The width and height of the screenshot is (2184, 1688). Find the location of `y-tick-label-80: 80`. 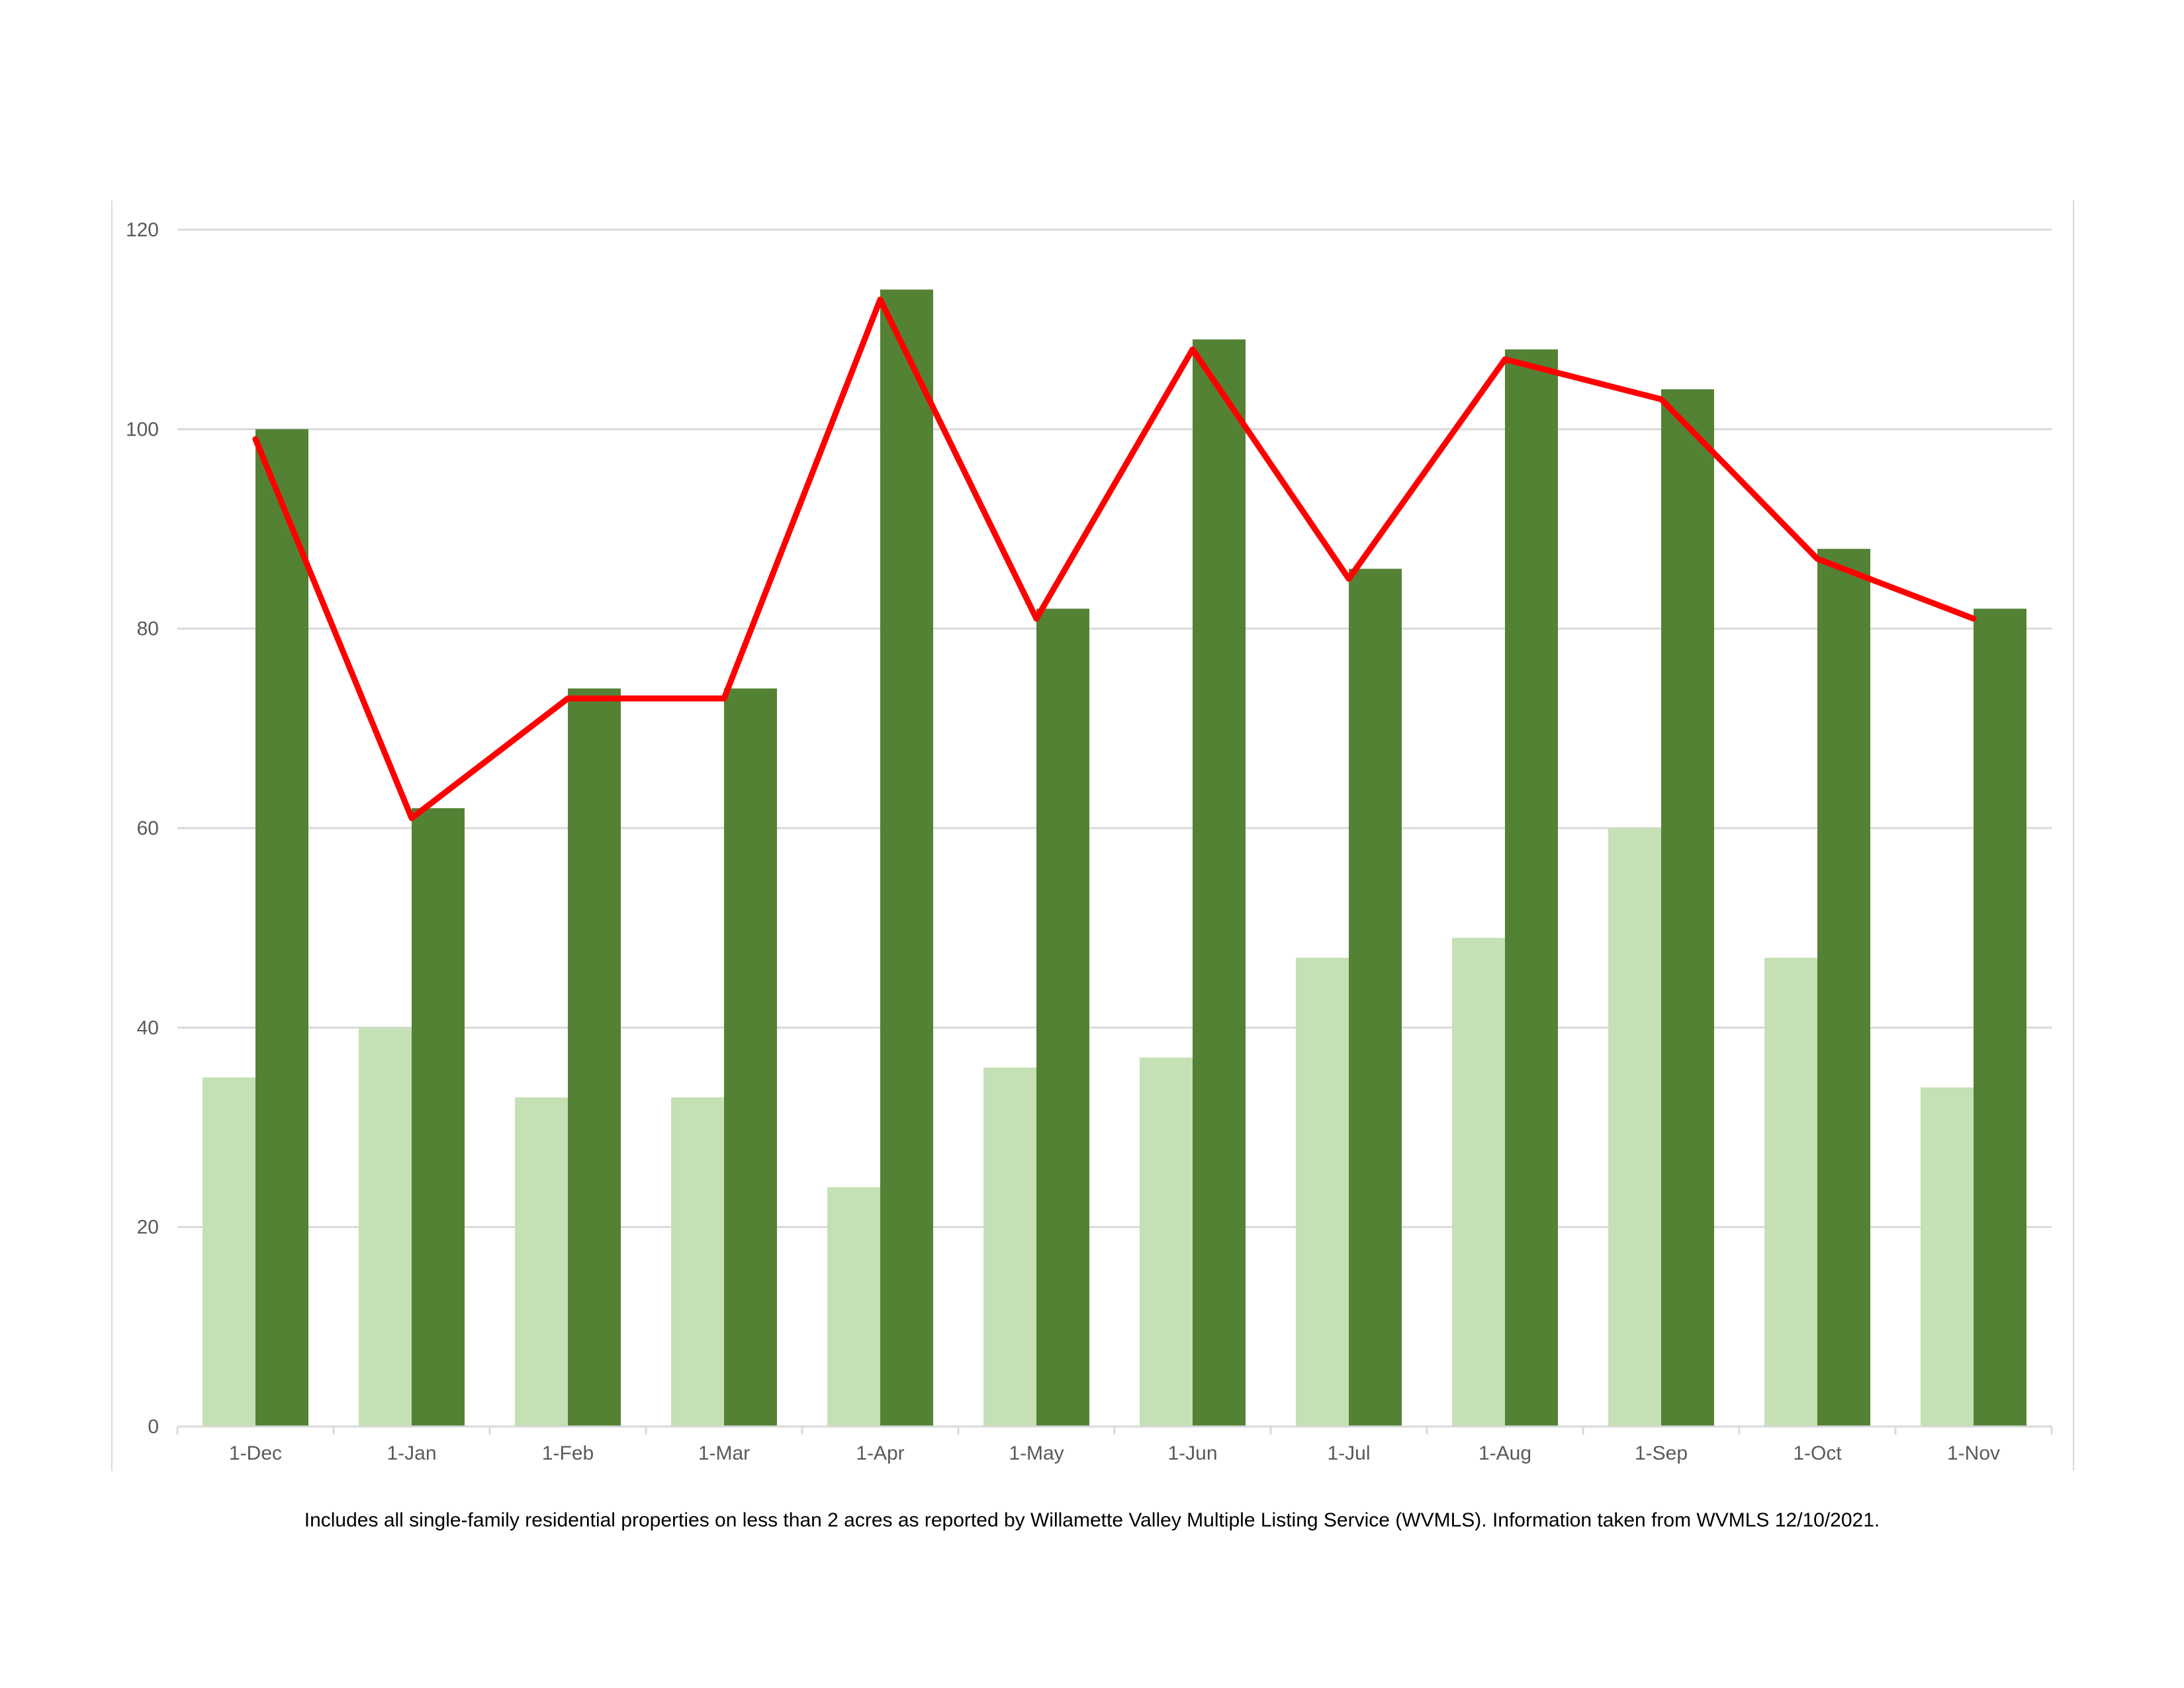

y-tick-label-80: 80 is located at coordinates (148, 629).